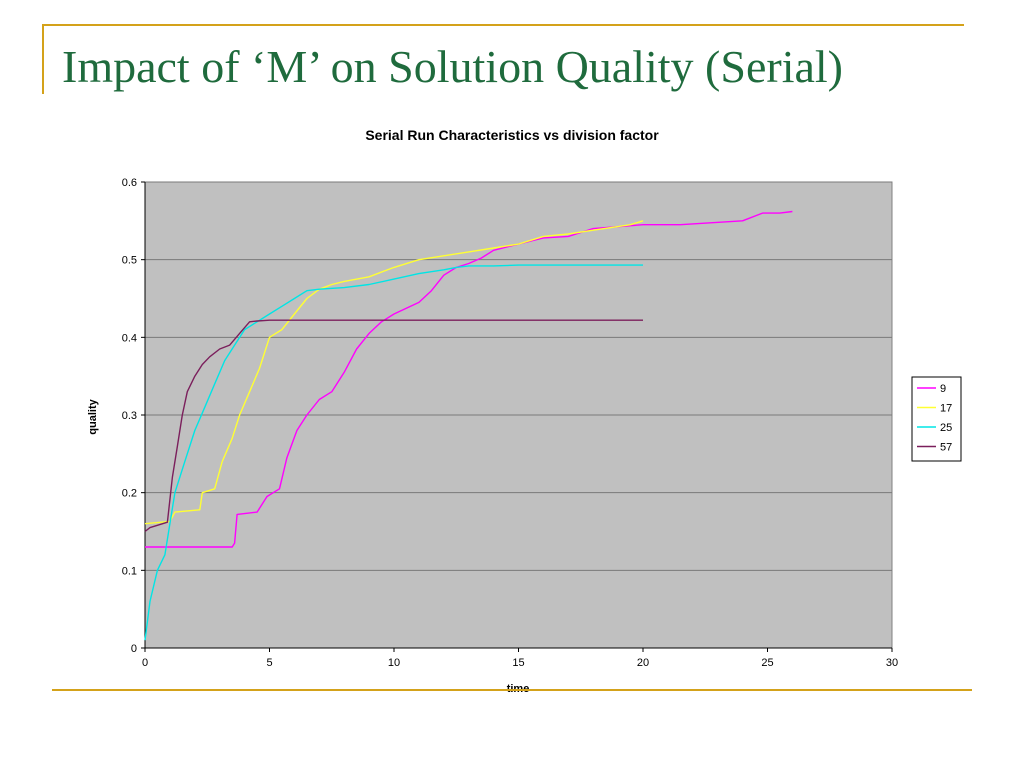 Image resolution: width=1024 pixels, height=768 pixels. I want to click on x-tick-label: 20, so click(643, 663).